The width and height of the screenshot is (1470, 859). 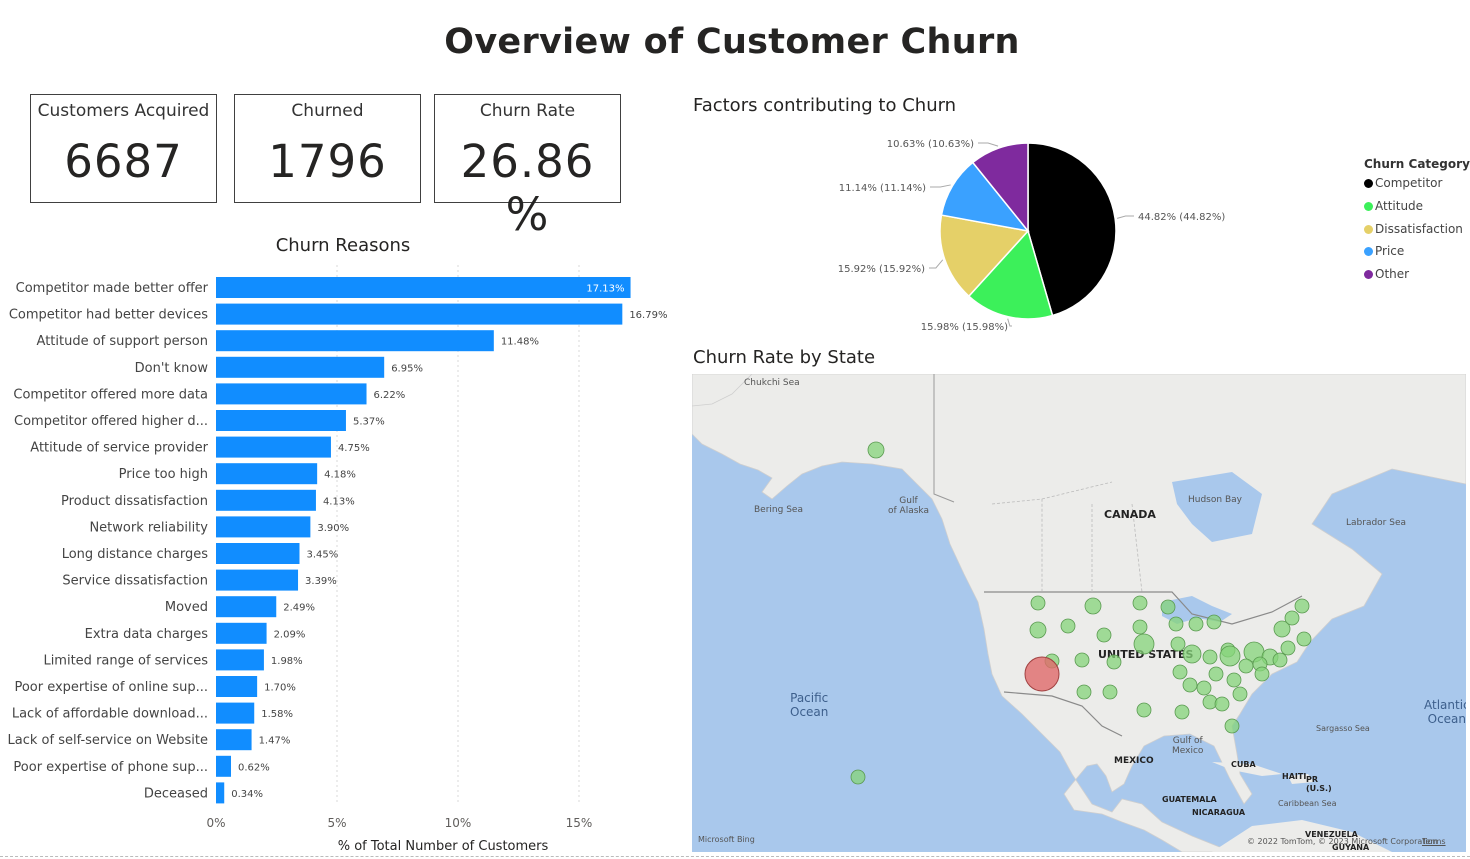 What do you see at coordinates (247, 794) in the screenshot?
I see `bar-data-label: 0.34%` at bounding box center [247, 794].